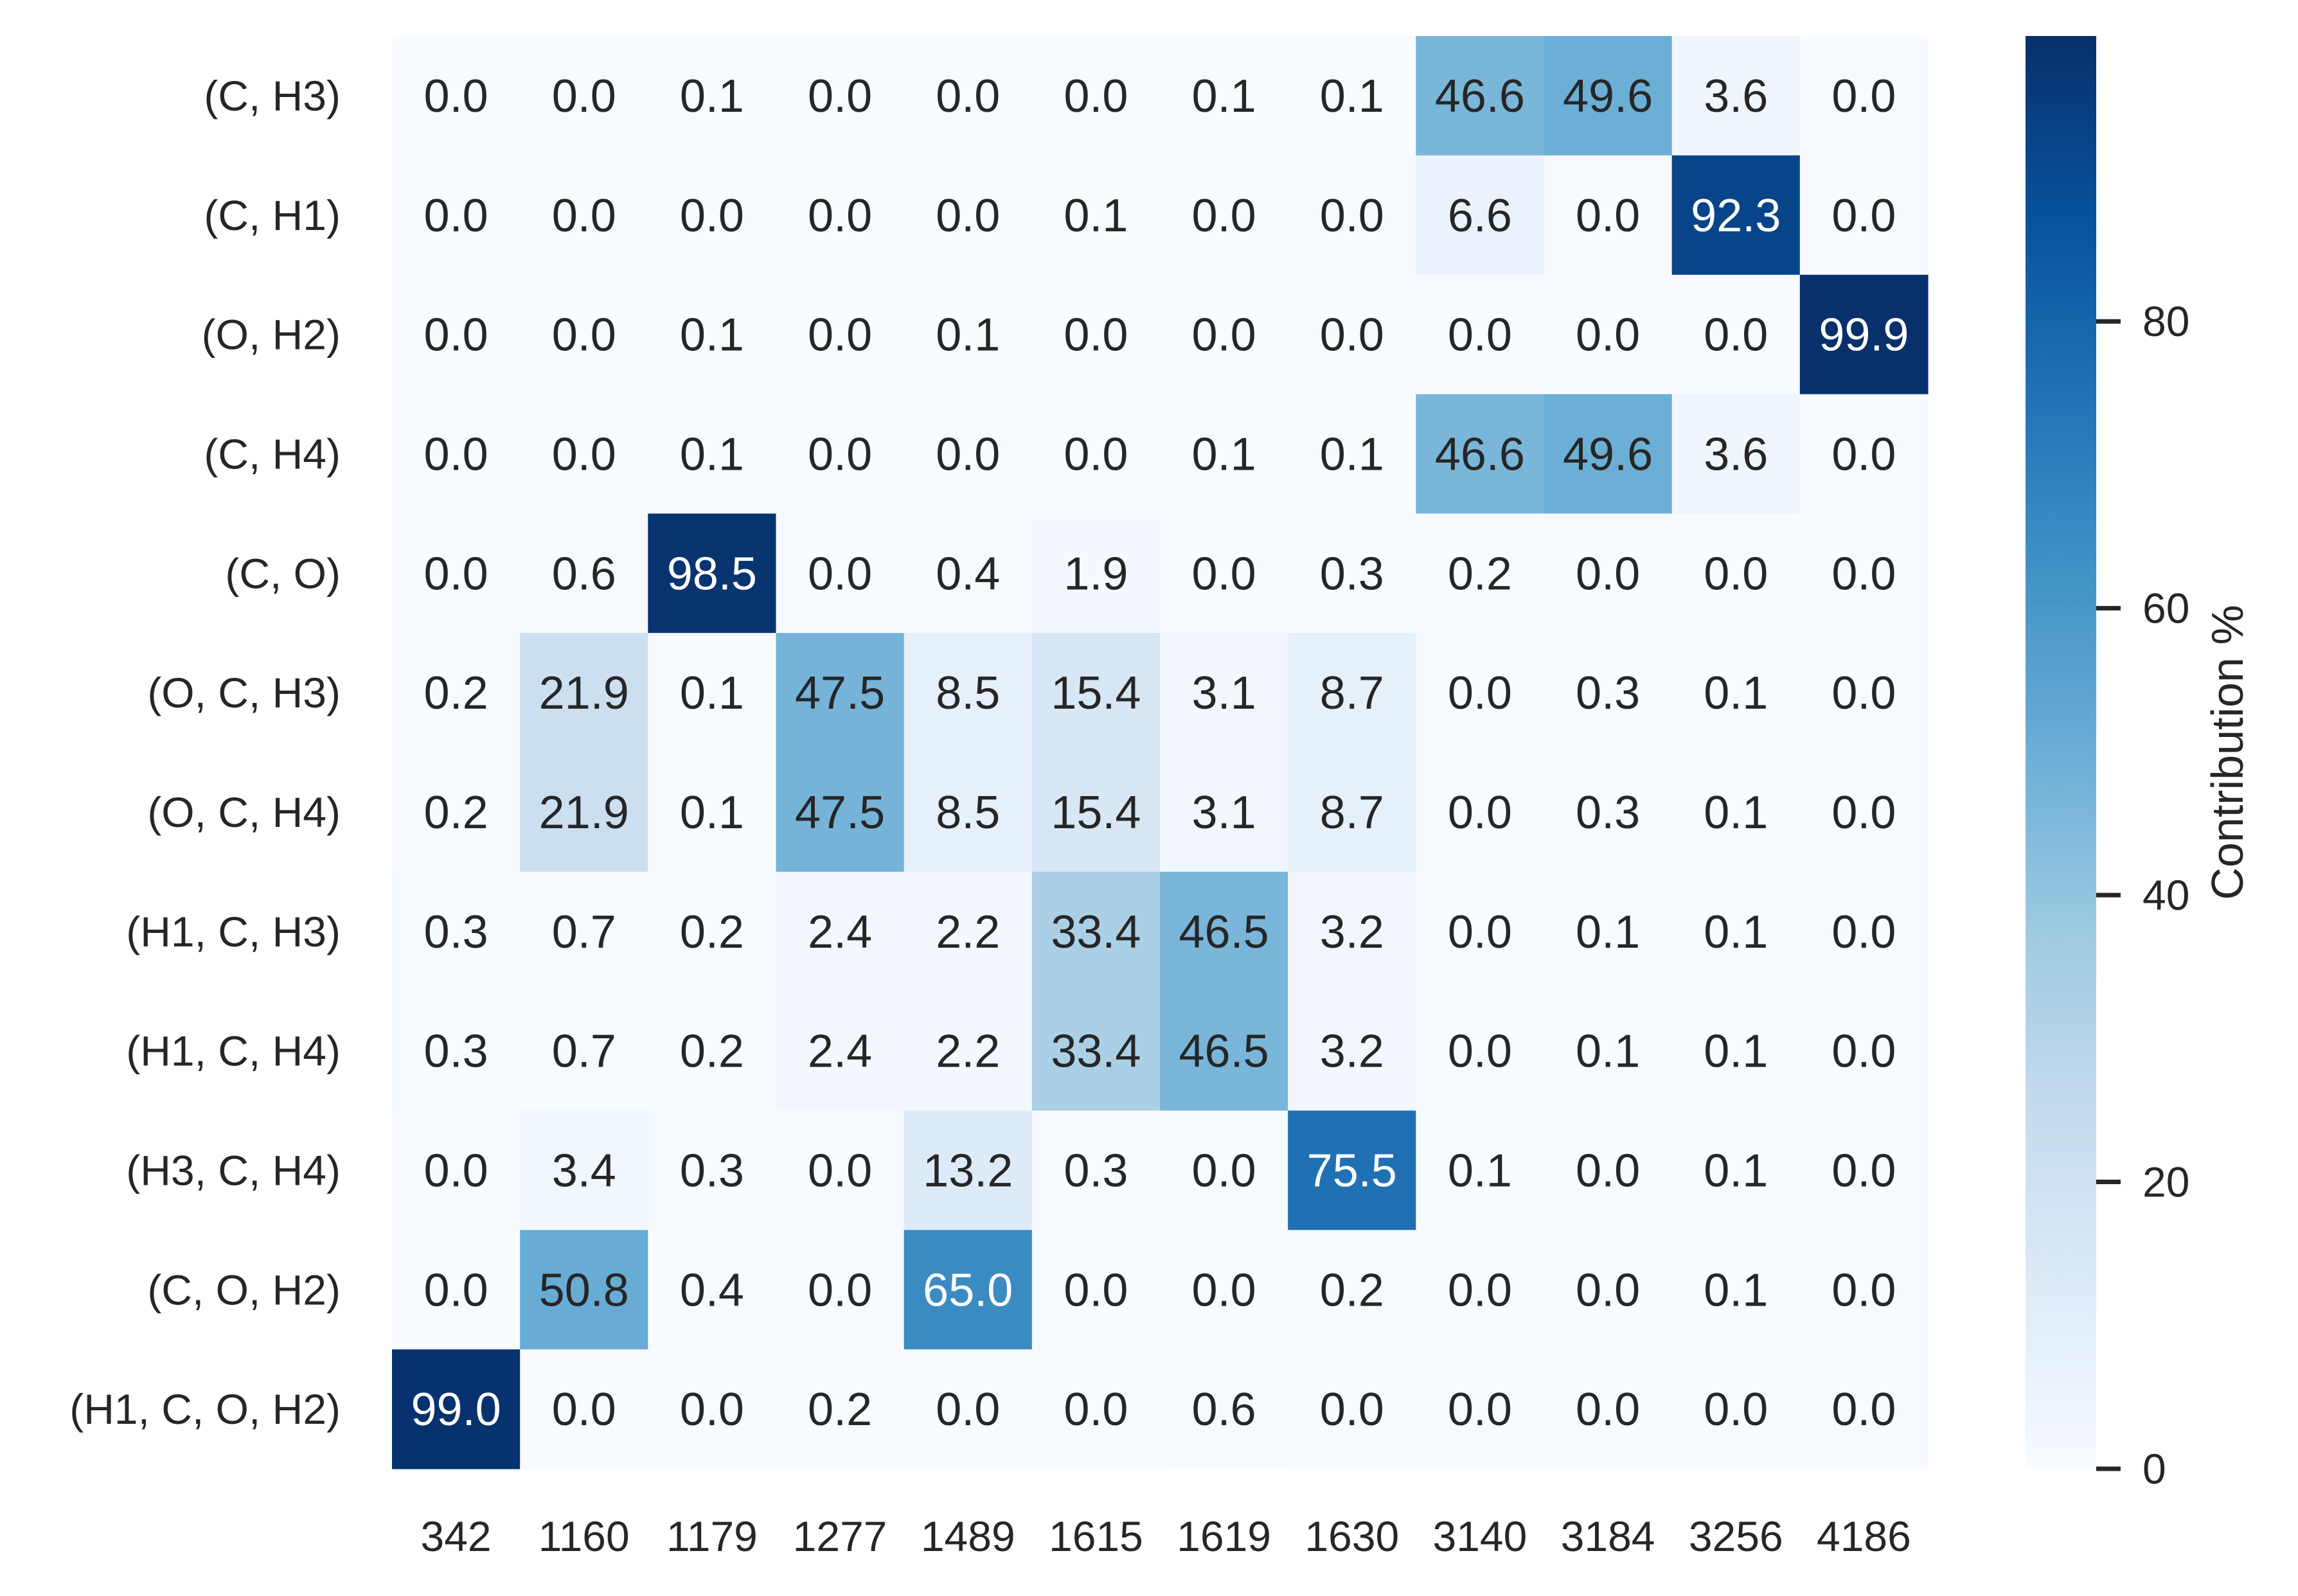  What do you see at coordinates (1480, 216) in the screenshot?
I see `cell-value-label: 6.6` at bounding box center [1480, 216].